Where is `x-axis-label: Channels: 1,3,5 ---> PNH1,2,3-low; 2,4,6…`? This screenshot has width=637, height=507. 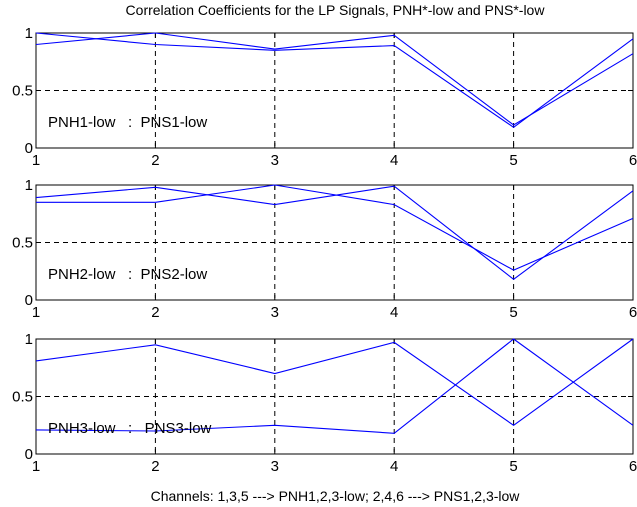 x-axis-label: Channels: 1,3,5 ---> PNH1,2,3-low; 2,4,6… is located at coordinates (336, 496).